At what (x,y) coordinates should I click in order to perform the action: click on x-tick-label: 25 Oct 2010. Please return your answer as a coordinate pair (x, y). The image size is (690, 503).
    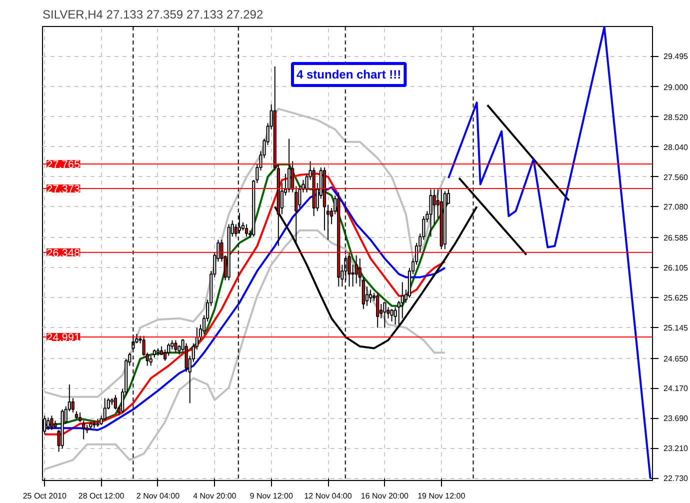
    Looking at the image, I should click on (44, 496).